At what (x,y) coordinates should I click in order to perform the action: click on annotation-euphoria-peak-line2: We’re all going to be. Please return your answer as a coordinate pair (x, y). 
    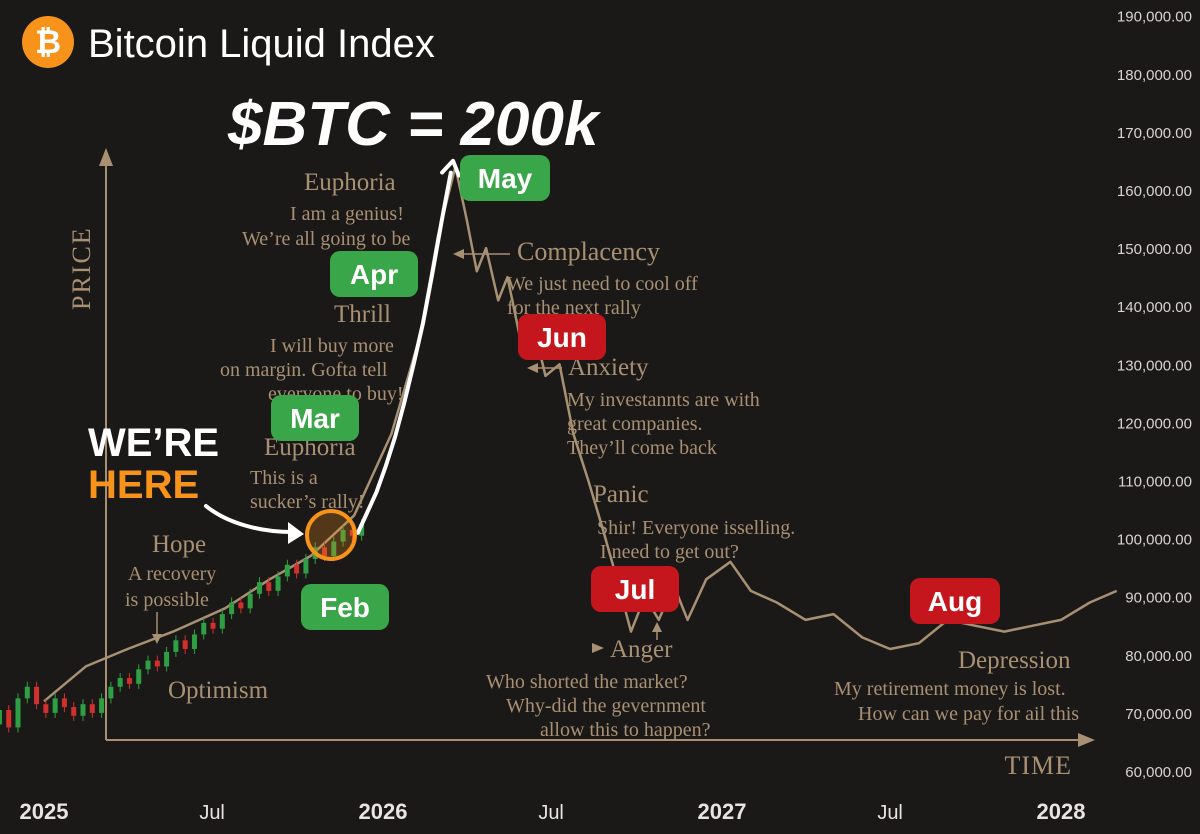
    Looking at the image, I should click on (326, 239).